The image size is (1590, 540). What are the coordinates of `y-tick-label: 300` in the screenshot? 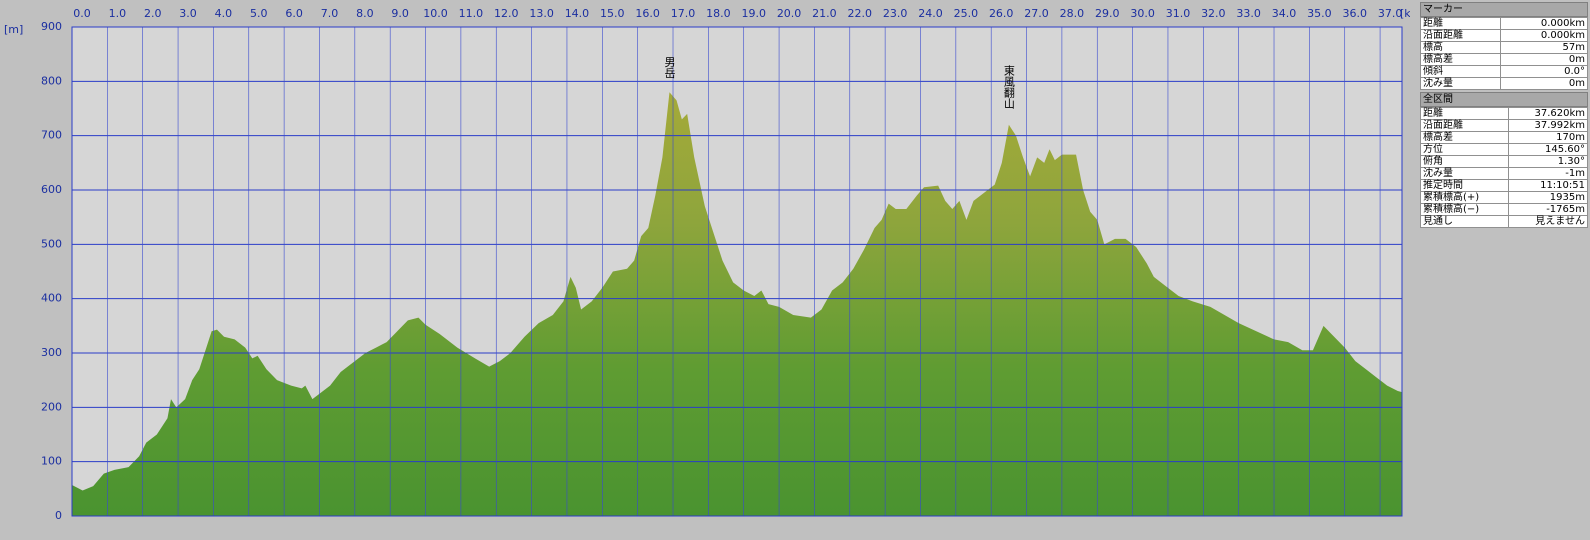 It's located at (51, 352).